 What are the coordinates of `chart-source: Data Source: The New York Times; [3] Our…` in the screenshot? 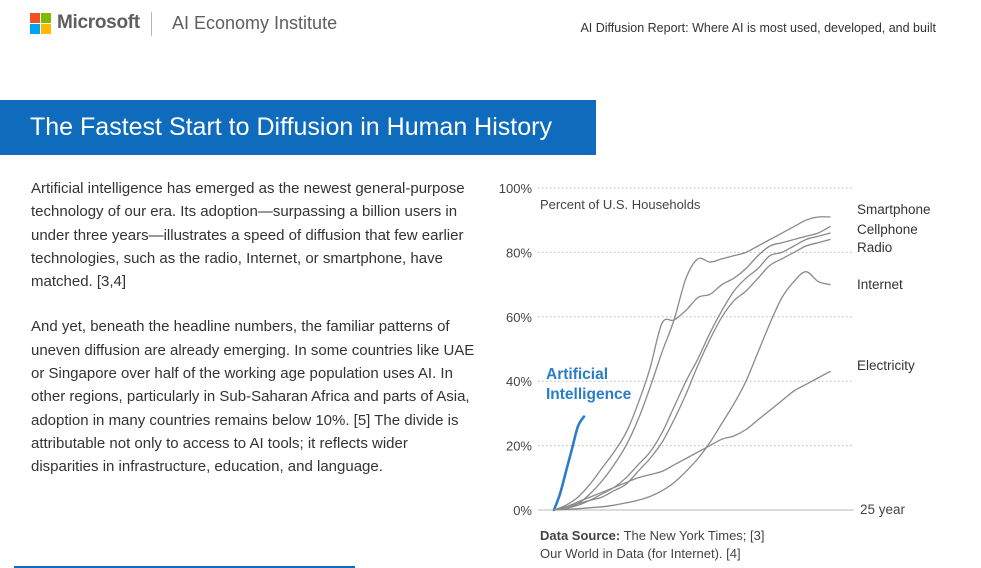 It's located at (652, 545).